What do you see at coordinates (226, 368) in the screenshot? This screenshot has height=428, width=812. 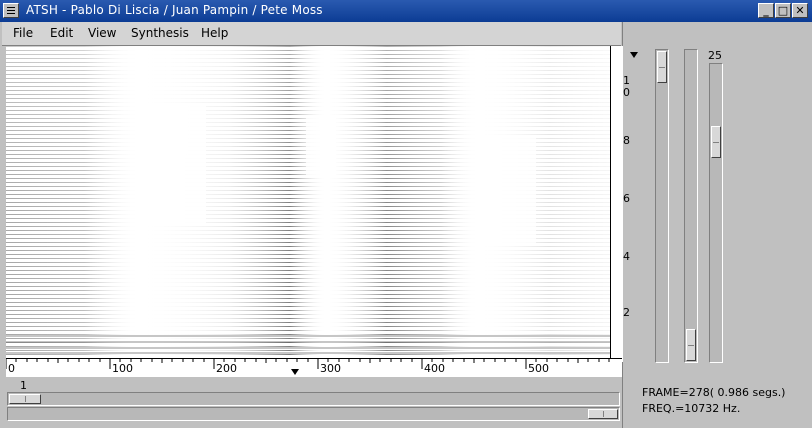 I see `x-tick-label: 200` at bounding box center [226, 368].